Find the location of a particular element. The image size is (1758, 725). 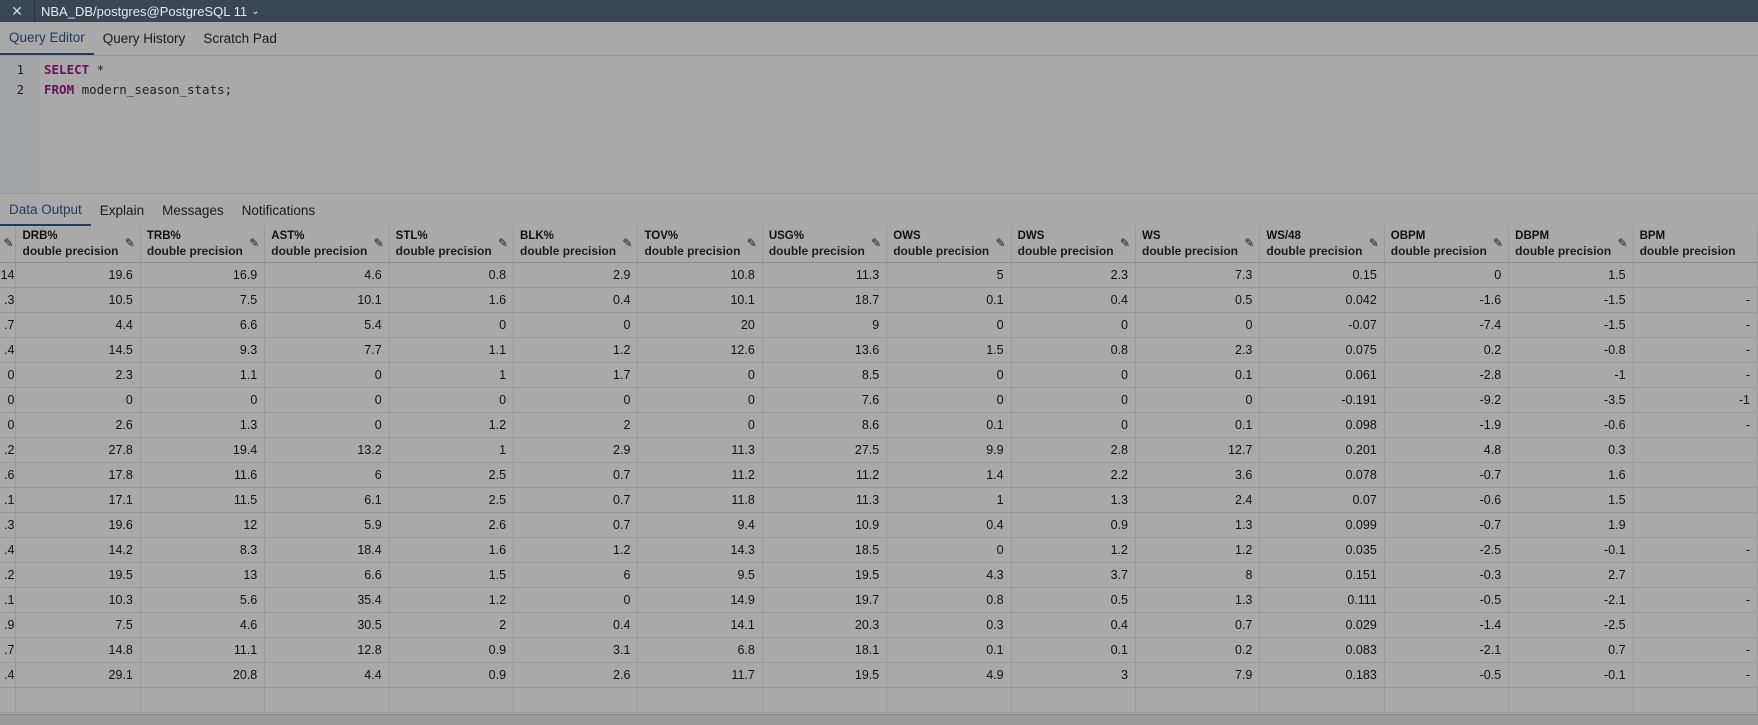

table-cell: 11.3 is located at coordinates (825, 500).